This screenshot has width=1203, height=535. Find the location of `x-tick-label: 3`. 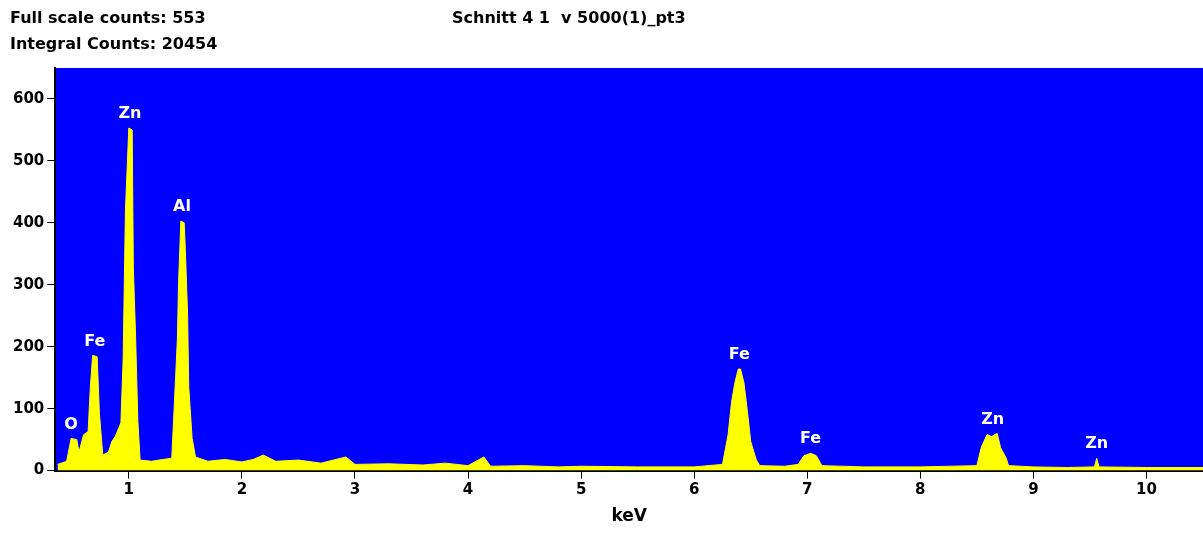

x-tick-label: 3 is located at coordinates (355, 489).